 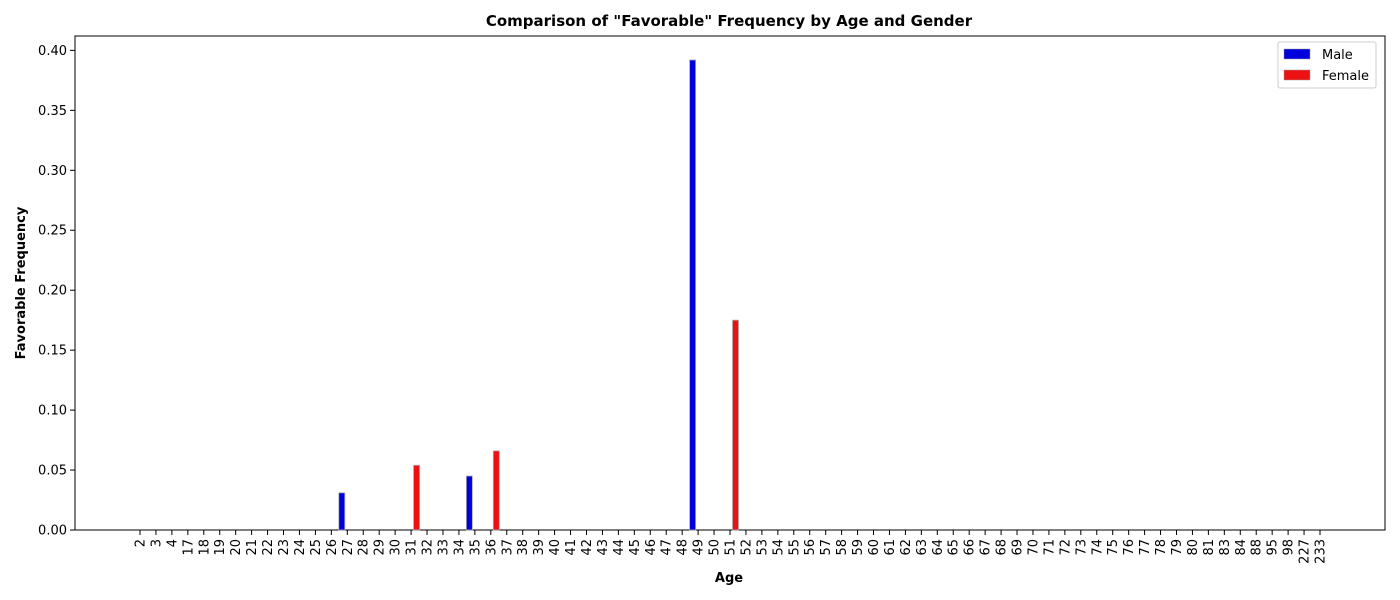 What do you see at coordinates (220, 547) in the screenshot?
I see `x-tick-label: 19` at bounding box center [220, 547].